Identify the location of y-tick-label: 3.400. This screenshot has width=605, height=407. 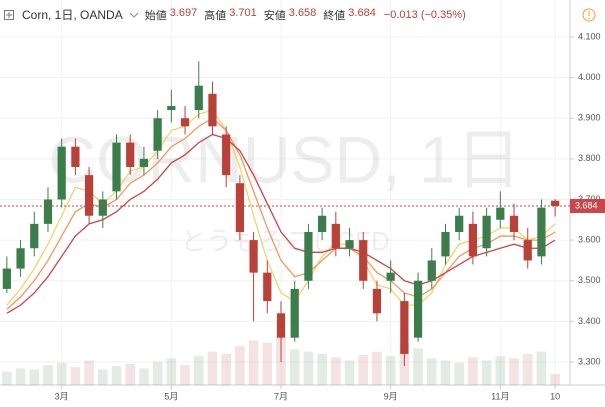
(589, 321).